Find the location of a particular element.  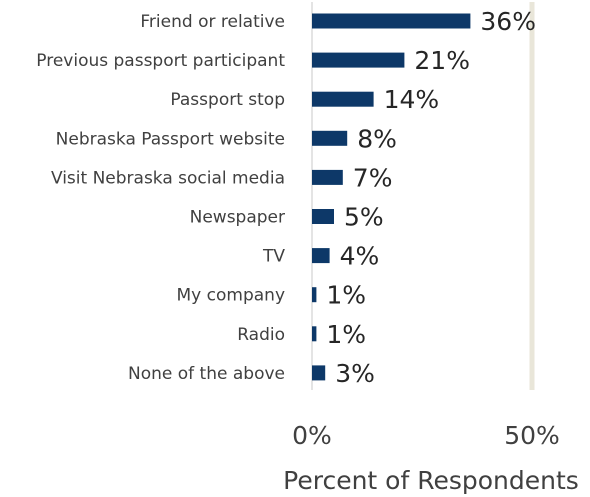

category-label: Previous passport participant is located at coordinates (160, 61).